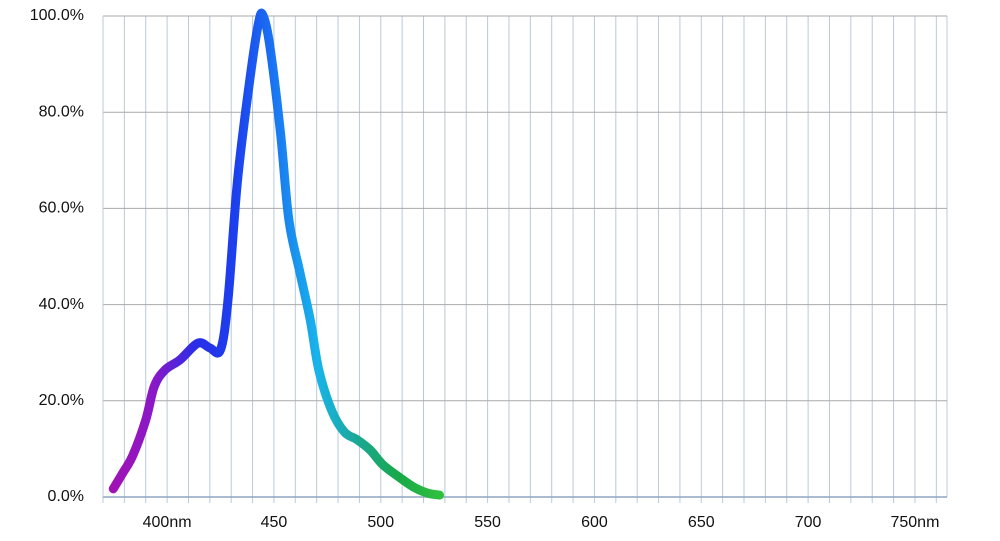  Describe the element at coordinates (701, 522) in the screenshot. I see `x-tick-label: 650` at that location.